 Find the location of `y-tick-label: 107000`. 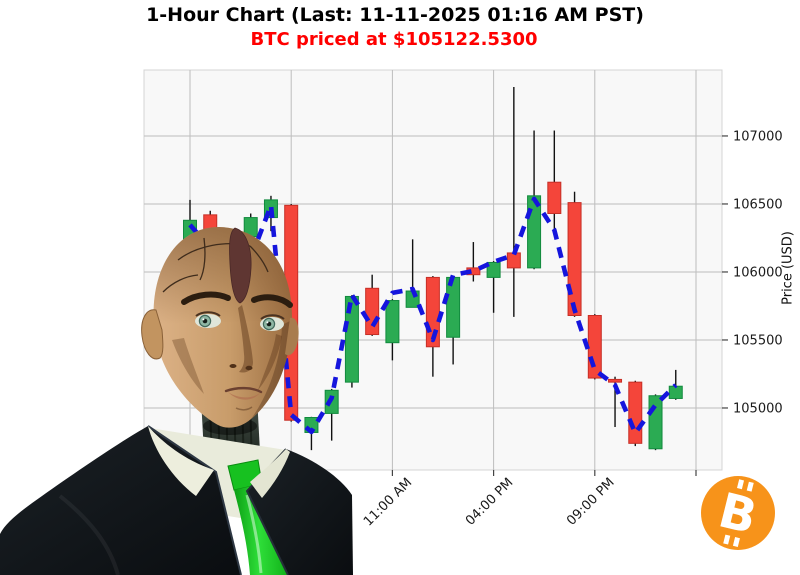

y-tick-label: 107000 is located at coordinates (758, 136).